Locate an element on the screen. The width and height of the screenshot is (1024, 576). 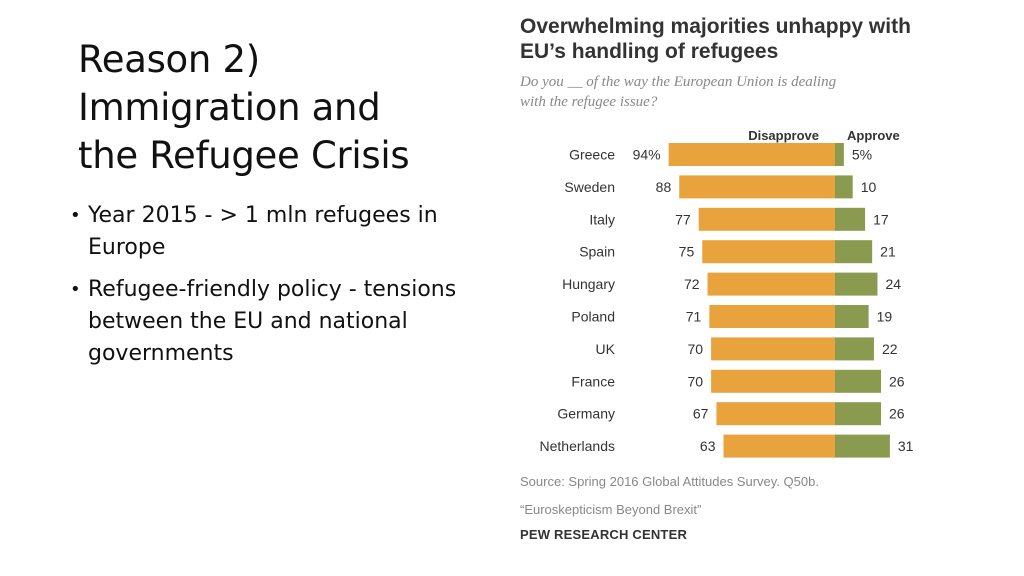
data-label-approve: 17 is located at coordinates (881, 219).